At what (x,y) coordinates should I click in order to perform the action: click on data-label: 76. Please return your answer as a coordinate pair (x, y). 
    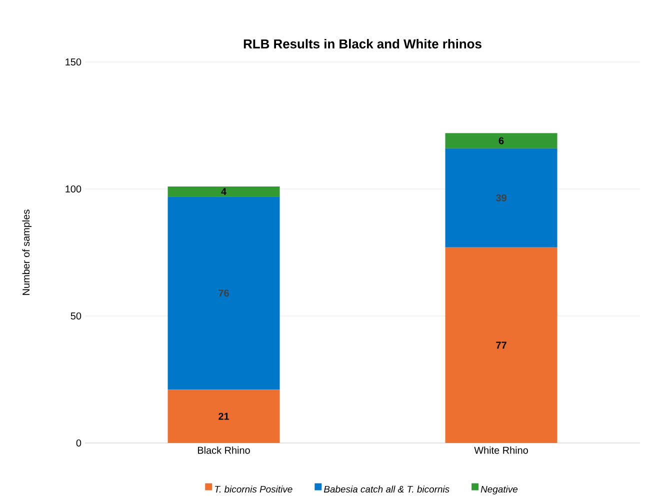
    Looking at the image, I should click on (223, 293).